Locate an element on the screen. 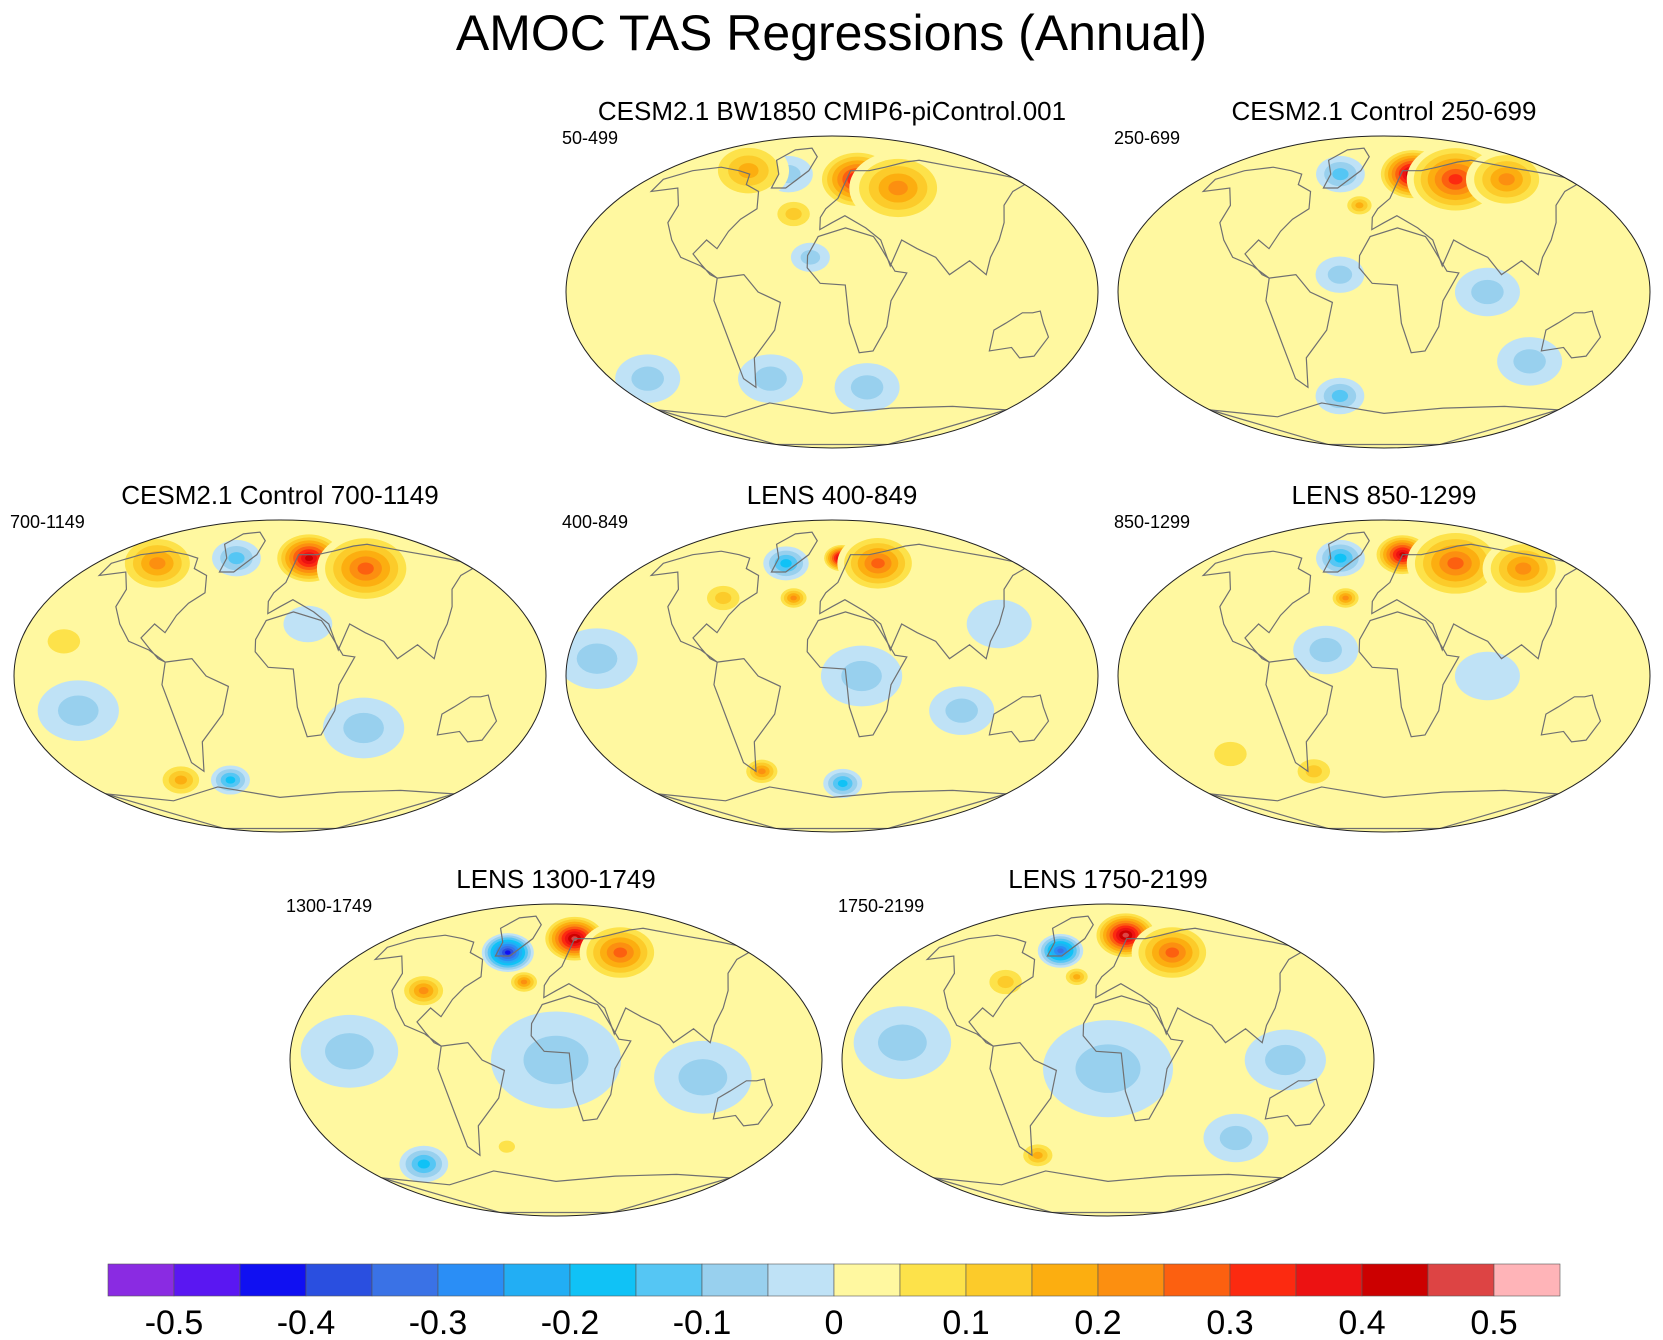  colorbar-tick-label: 0.3 is located at coordinates (1229, 1321).